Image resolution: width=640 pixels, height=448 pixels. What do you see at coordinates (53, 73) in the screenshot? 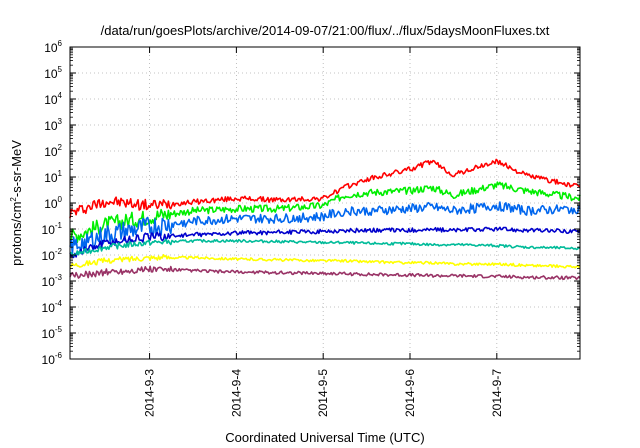
I see `y-tick-label: 10⁵` at bounding box center [53, 73].